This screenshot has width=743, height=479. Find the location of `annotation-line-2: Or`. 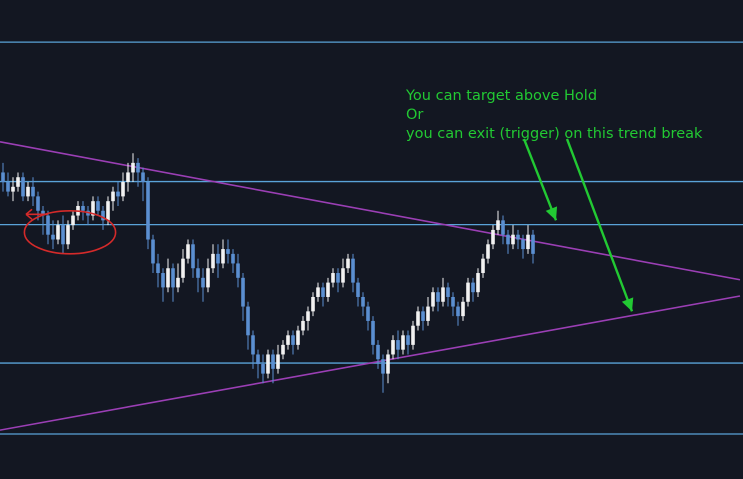

annotation-line-2: Or is located at coordinates (415, 115).